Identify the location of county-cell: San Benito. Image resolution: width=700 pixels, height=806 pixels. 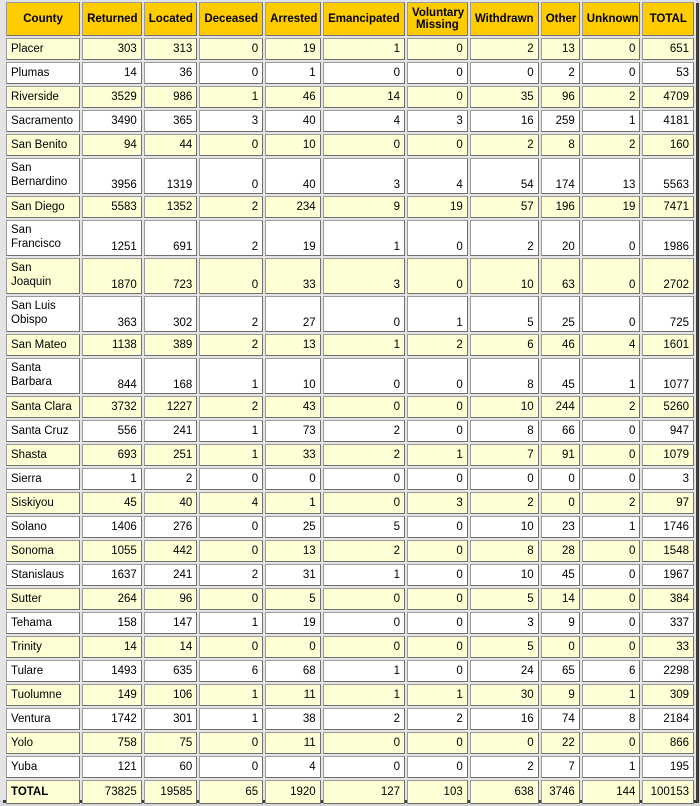
(43, 145).